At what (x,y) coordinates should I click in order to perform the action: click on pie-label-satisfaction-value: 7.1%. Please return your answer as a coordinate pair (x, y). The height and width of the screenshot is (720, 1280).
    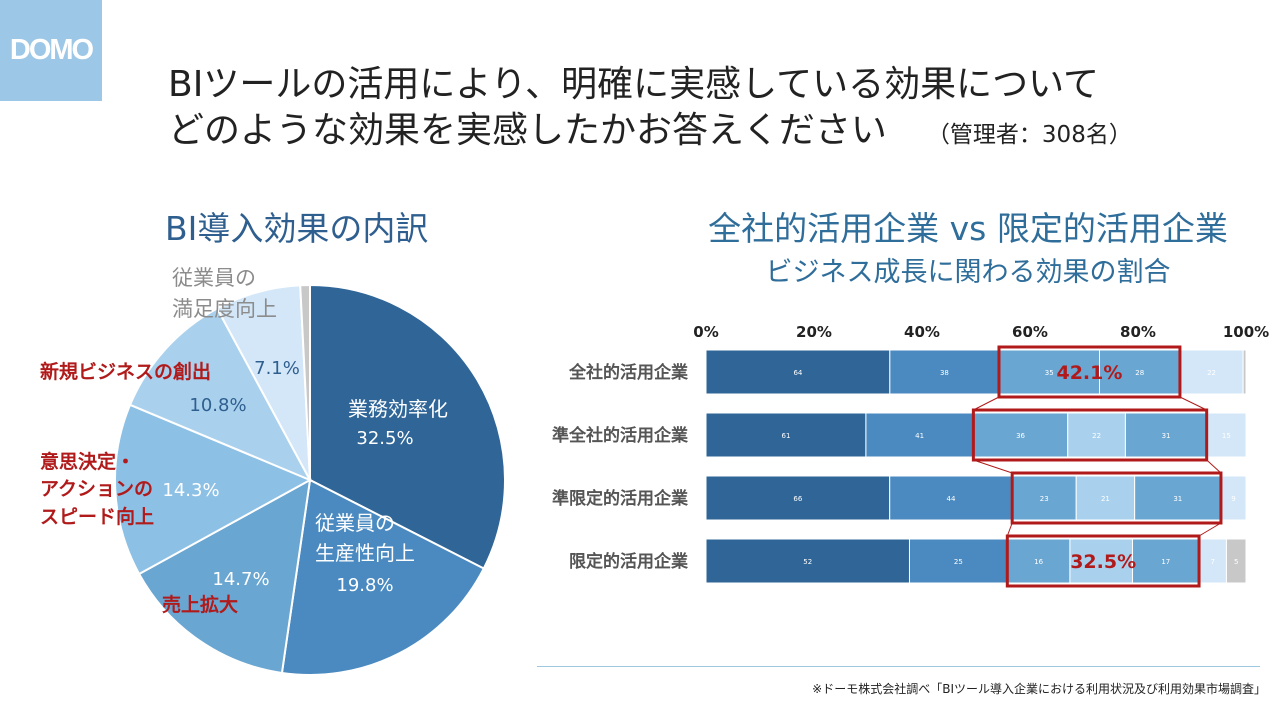
    Looking at the image, I should click on (277, 368).